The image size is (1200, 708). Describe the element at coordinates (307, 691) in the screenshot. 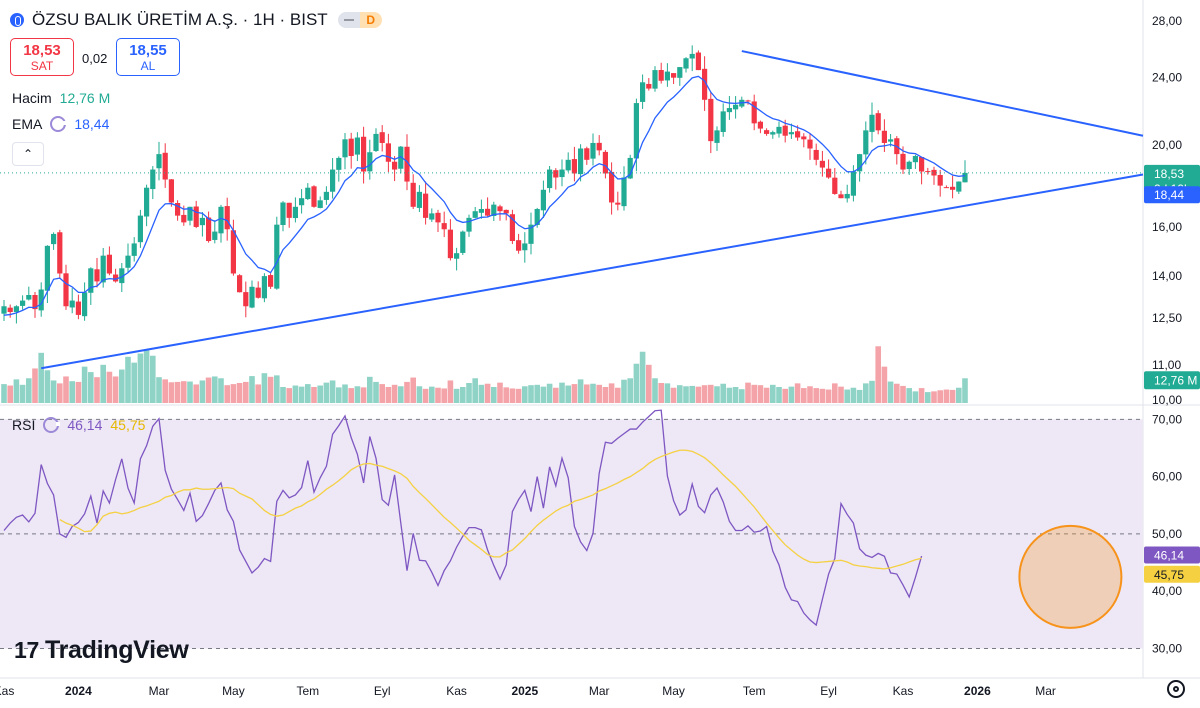

I see `time-tick-label: Tem` at that location.